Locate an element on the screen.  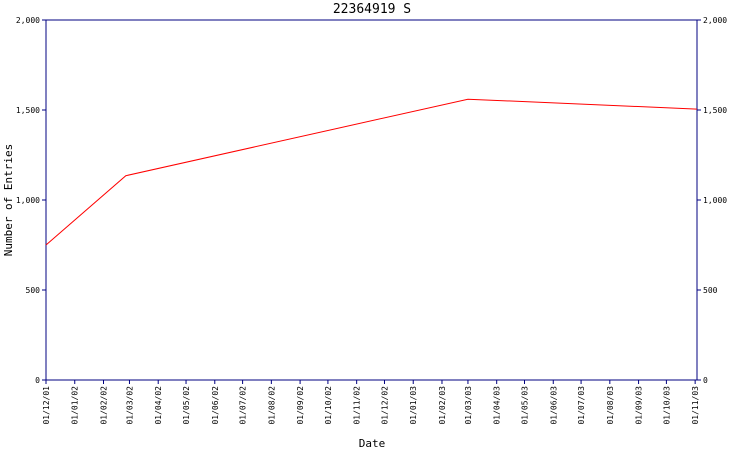
x-axis-label: Date is located at coordinates (372, 443).